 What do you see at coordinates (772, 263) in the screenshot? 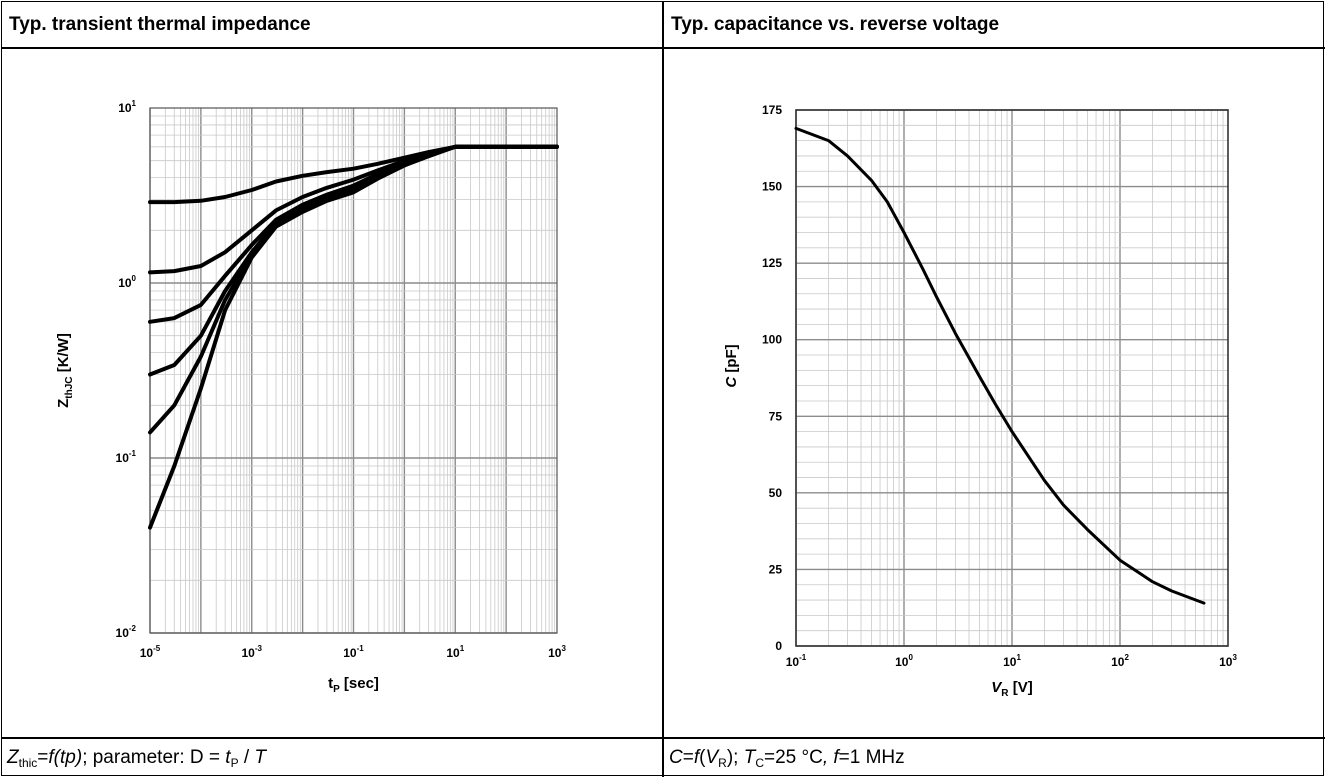
I see `right-y-tick-label: 125` at bounding box center [772, 263].